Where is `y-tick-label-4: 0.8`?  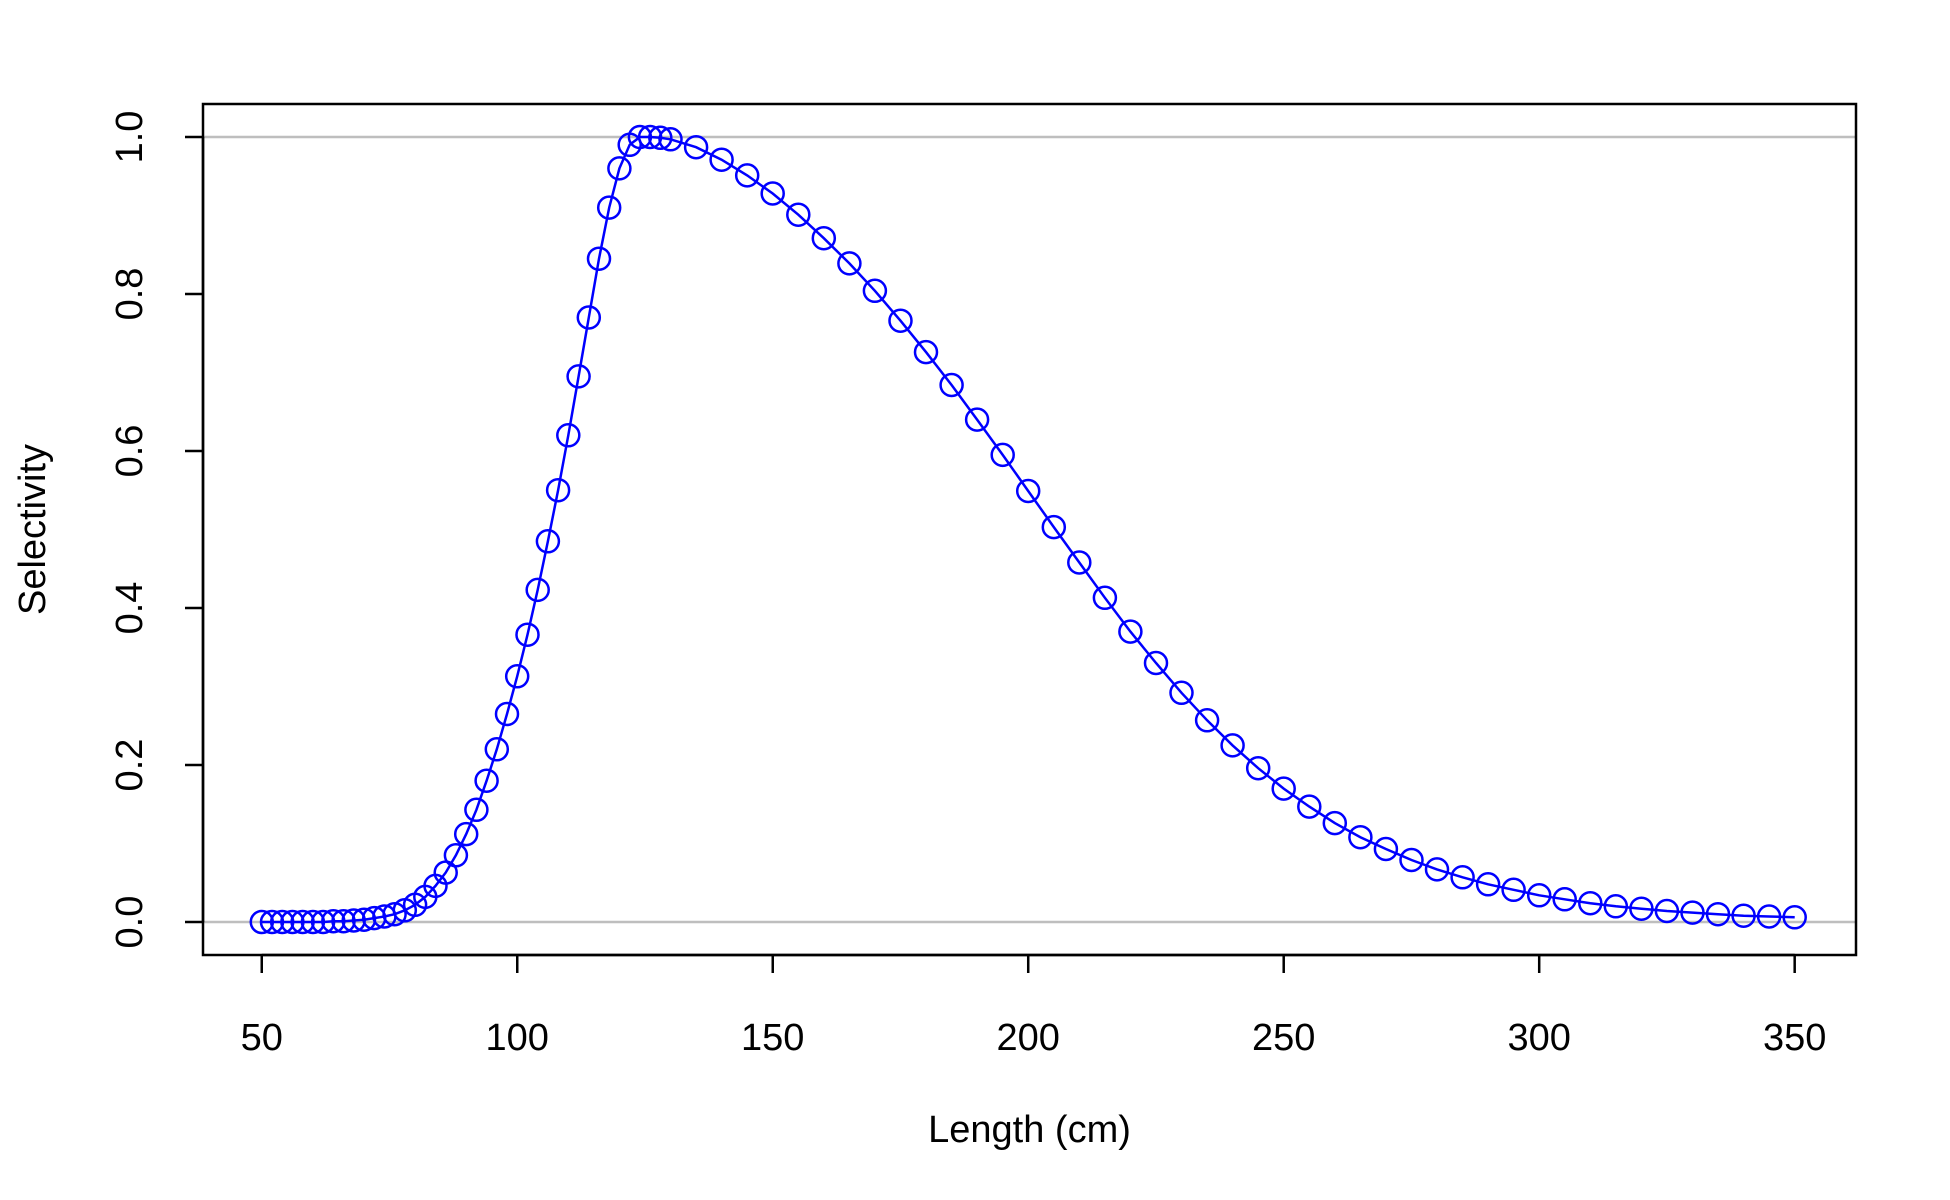
y-tick-label-4: 0.8 is located at coordinates (130, 294).